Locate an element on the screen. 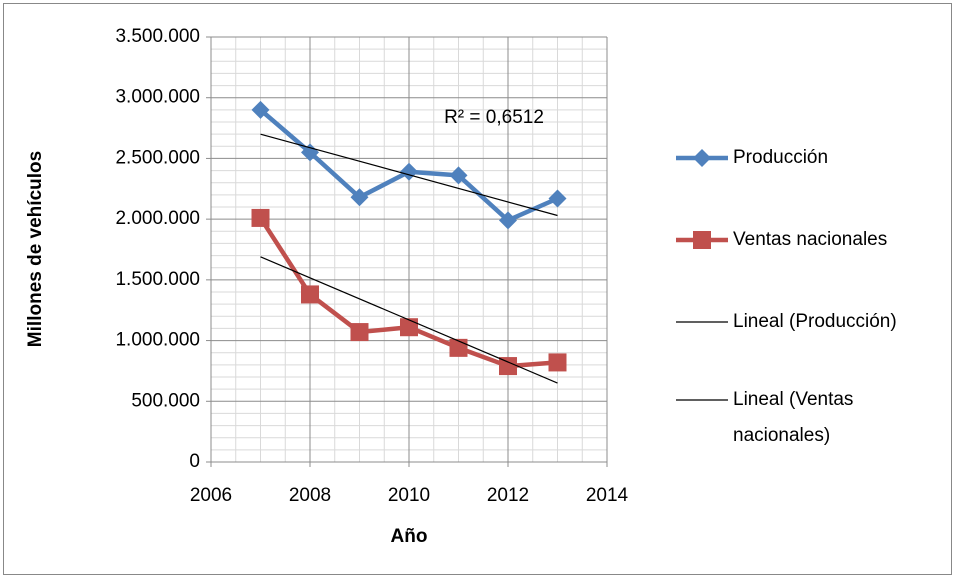 Image resolution: width=956 pixels, height=579 pixels. x-tick-label: 2012 is located at coordinates (508, 495).